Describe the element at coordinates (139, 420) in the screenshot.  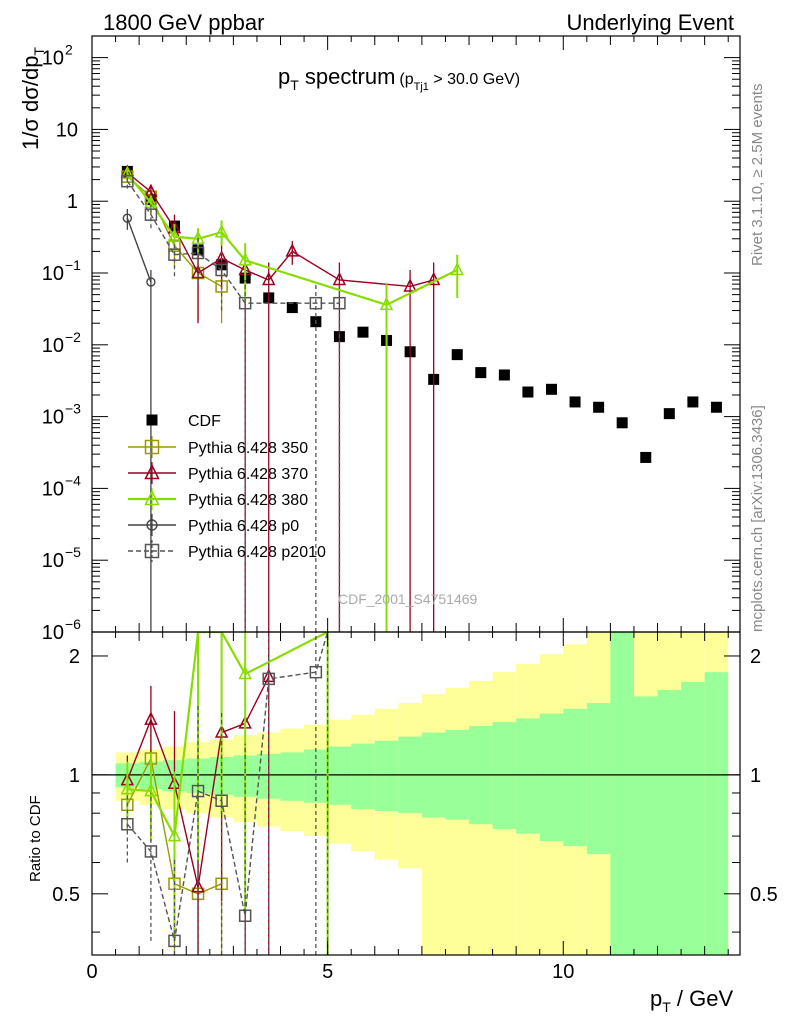
I see `series-pythia-6-428-p0` at that location.